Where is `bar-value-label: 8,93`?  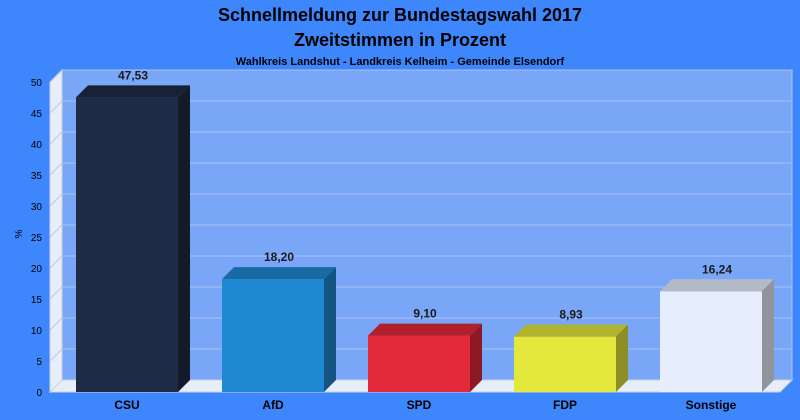 bar-value-label: 8,93 is located at coordinates (571, 315).